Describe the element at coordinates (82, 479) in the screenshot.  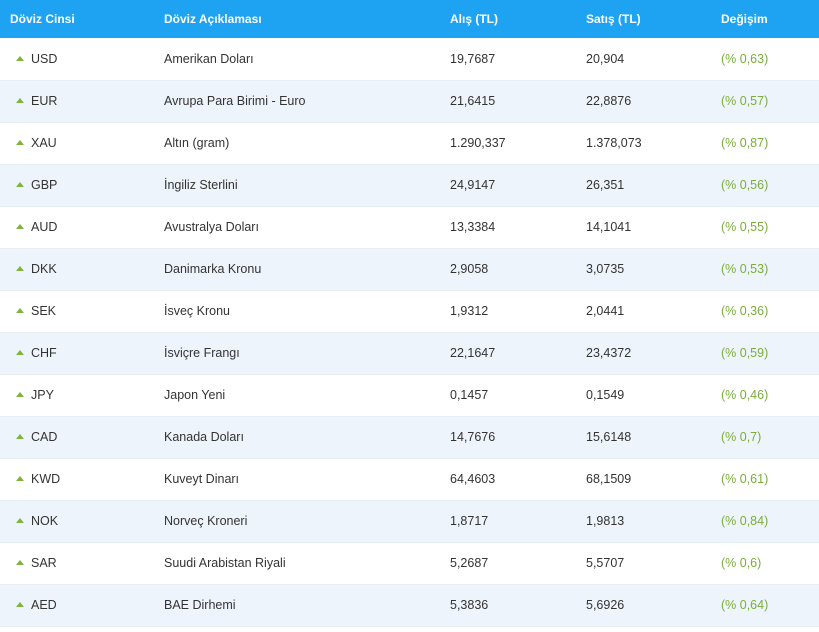
I see `currency-code-cell: KWD` at that location.